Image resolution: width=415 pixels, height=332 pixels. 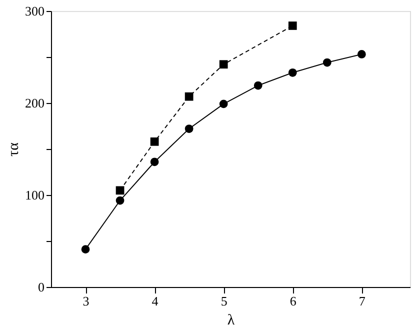 What do you see at coordinates (231, 320) in the screenshot?
I see `x-axis-title: λ` at bounding box center [231, 320].